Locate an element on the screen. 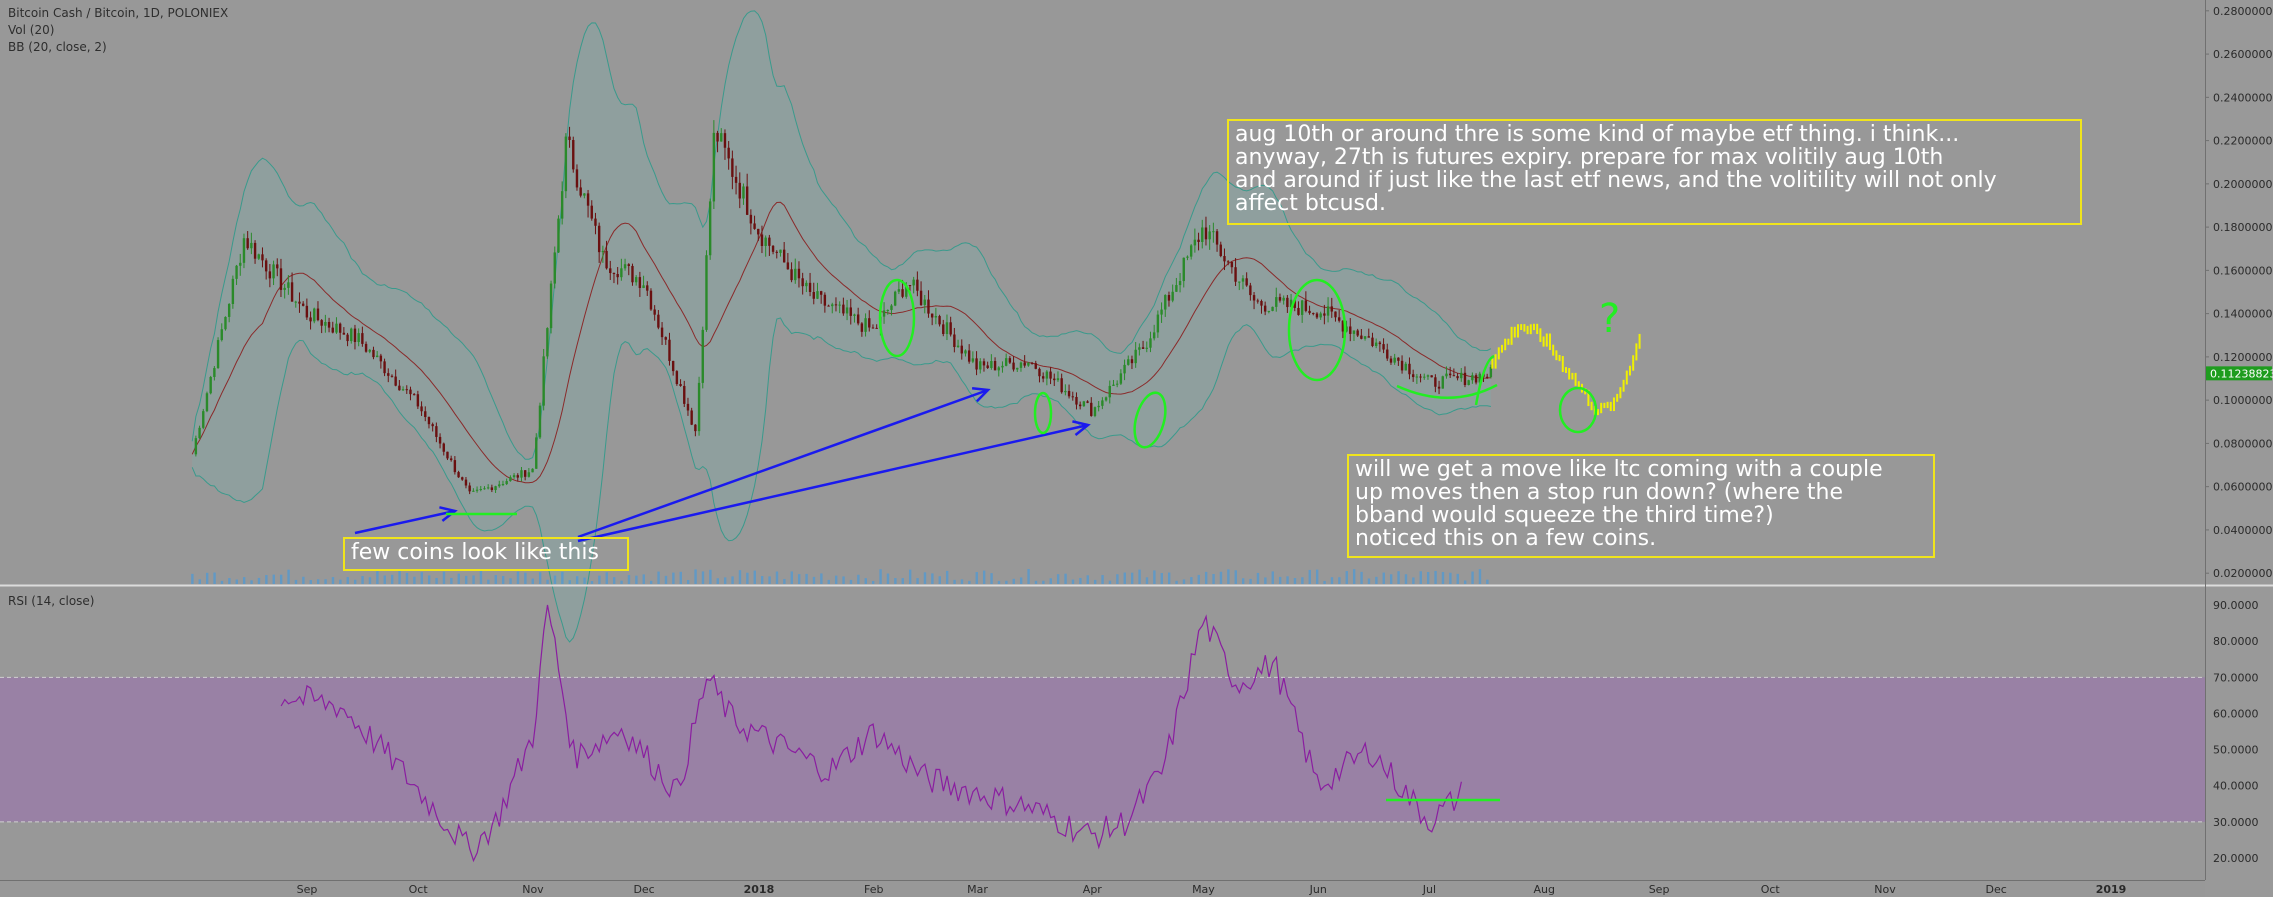  time-tick-label: Feb is located at coordinates (873, 889).